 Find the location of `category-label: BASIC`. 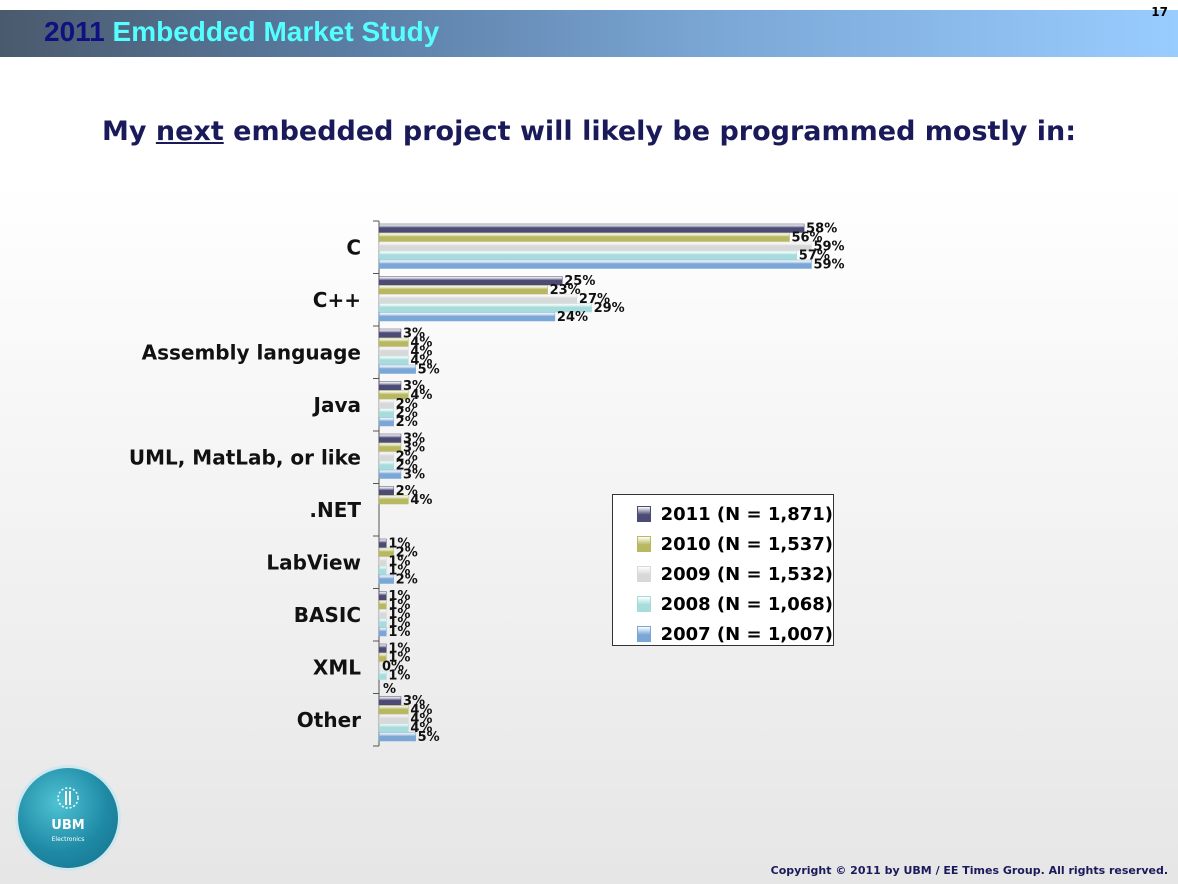

category-label: BASIC is located at coordinates (327, 615).